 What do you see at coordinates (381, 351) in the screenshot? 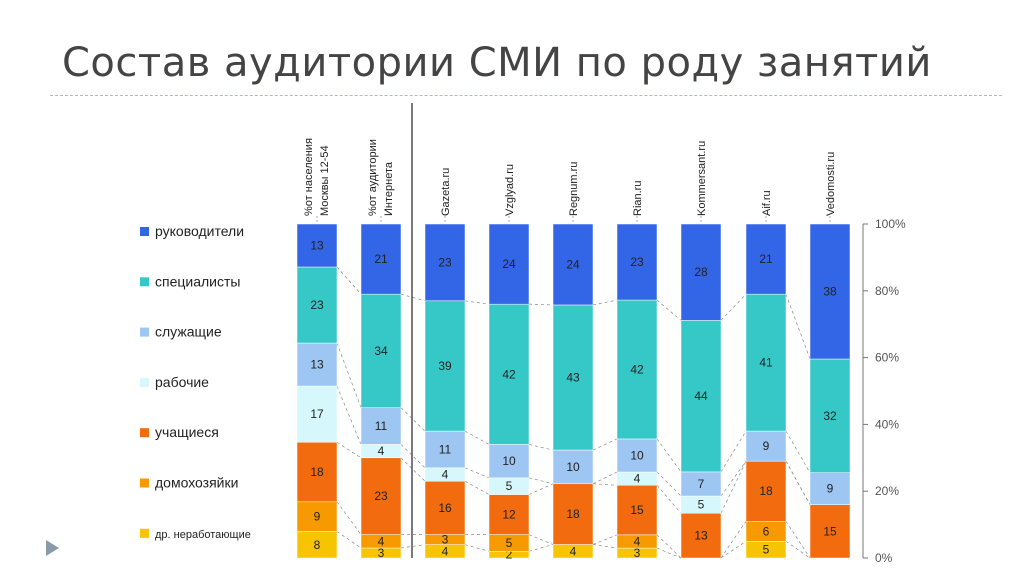
I see `data-label: 34` at bounding box center [381, 351].